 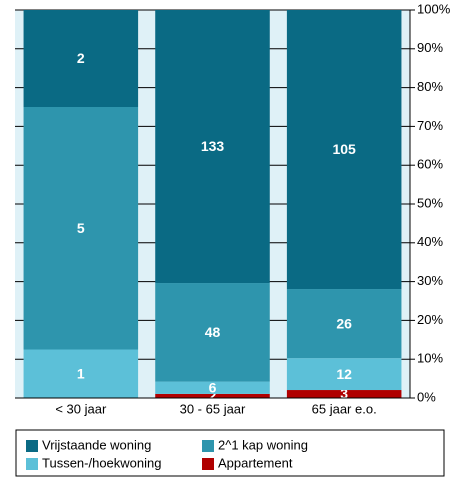 I want to click on legend-label: 2^1 kap woning, so click(x=263, y=444).